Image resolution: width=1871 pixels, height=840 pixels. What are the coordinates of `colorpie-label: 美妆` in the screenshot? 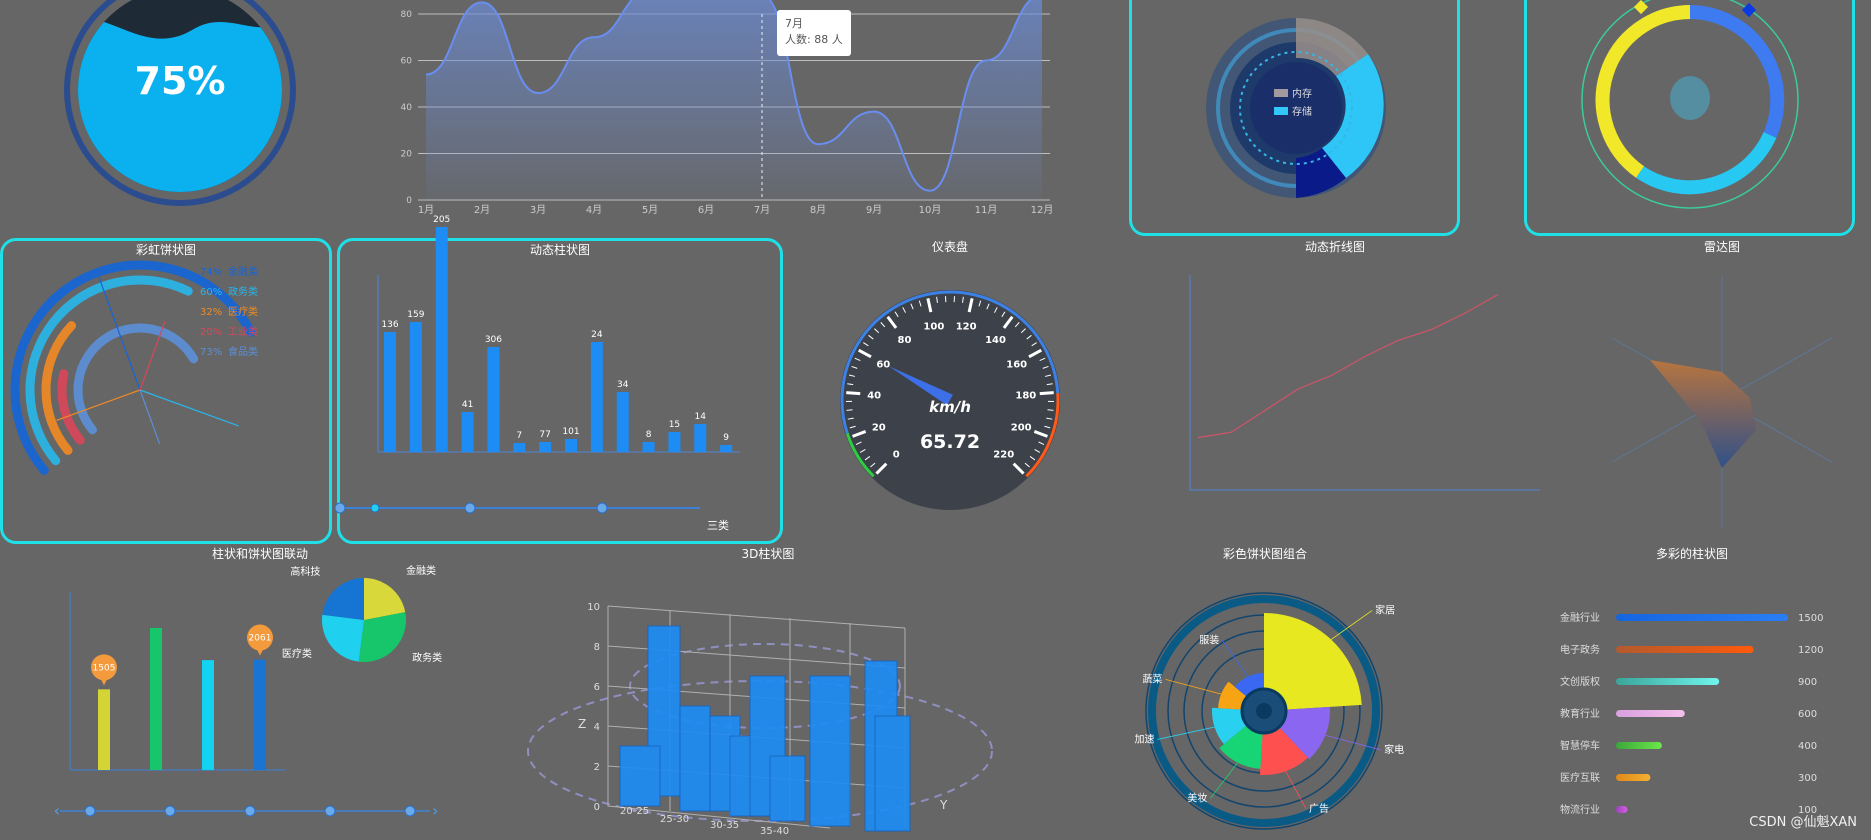 It's located at (1197, 797).